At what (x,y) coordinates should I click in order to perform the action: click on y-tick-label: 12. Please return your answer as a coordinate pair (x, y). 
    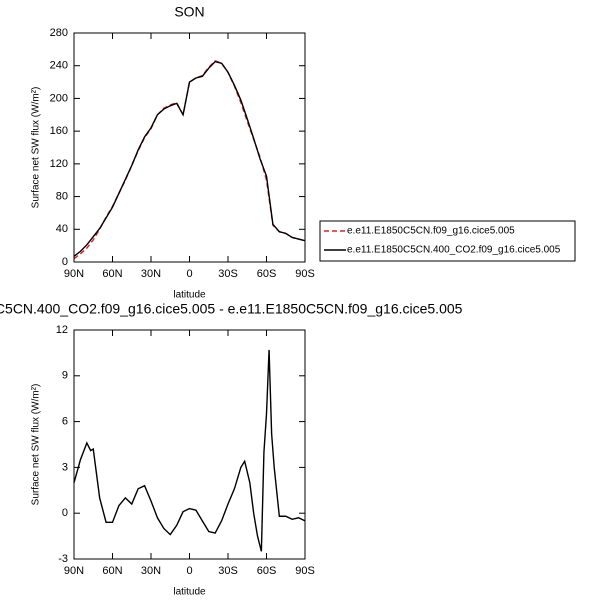
    Looking at the image, I should click on (62, 330).